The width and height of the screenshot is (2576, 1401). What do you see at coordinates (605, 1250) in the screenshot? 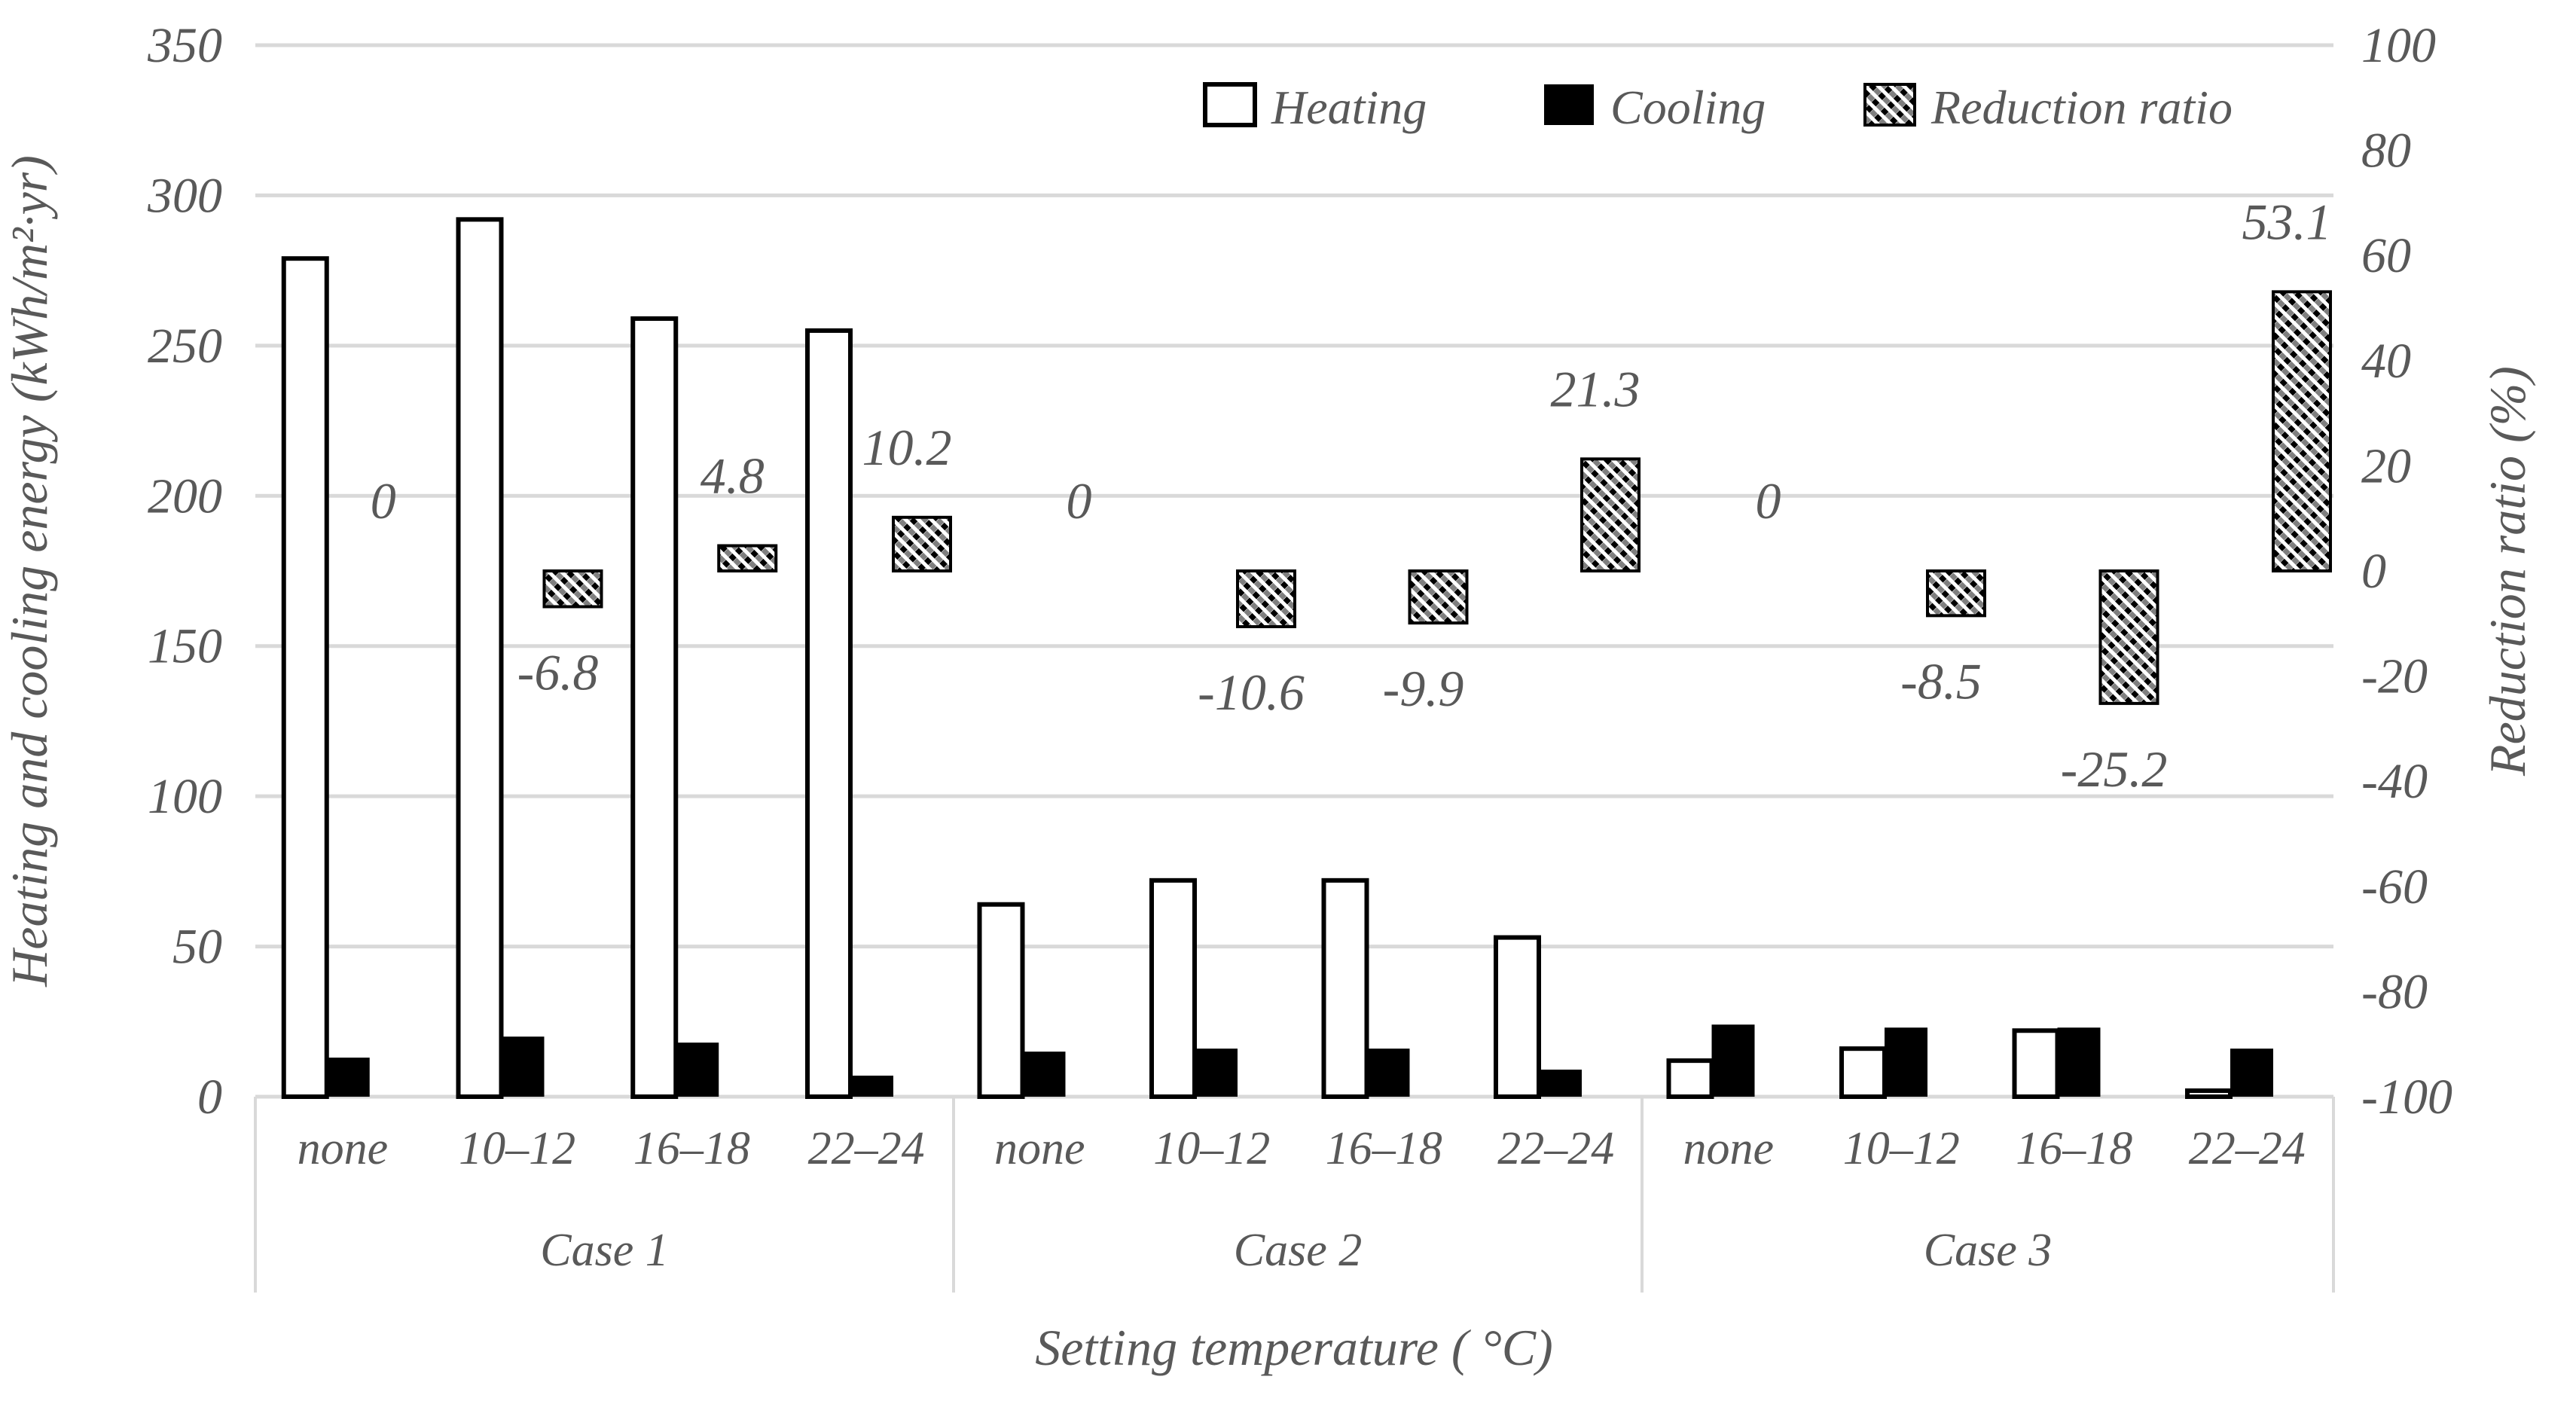
I see `case-label: Case 1` at bounding box center [605, 1250].